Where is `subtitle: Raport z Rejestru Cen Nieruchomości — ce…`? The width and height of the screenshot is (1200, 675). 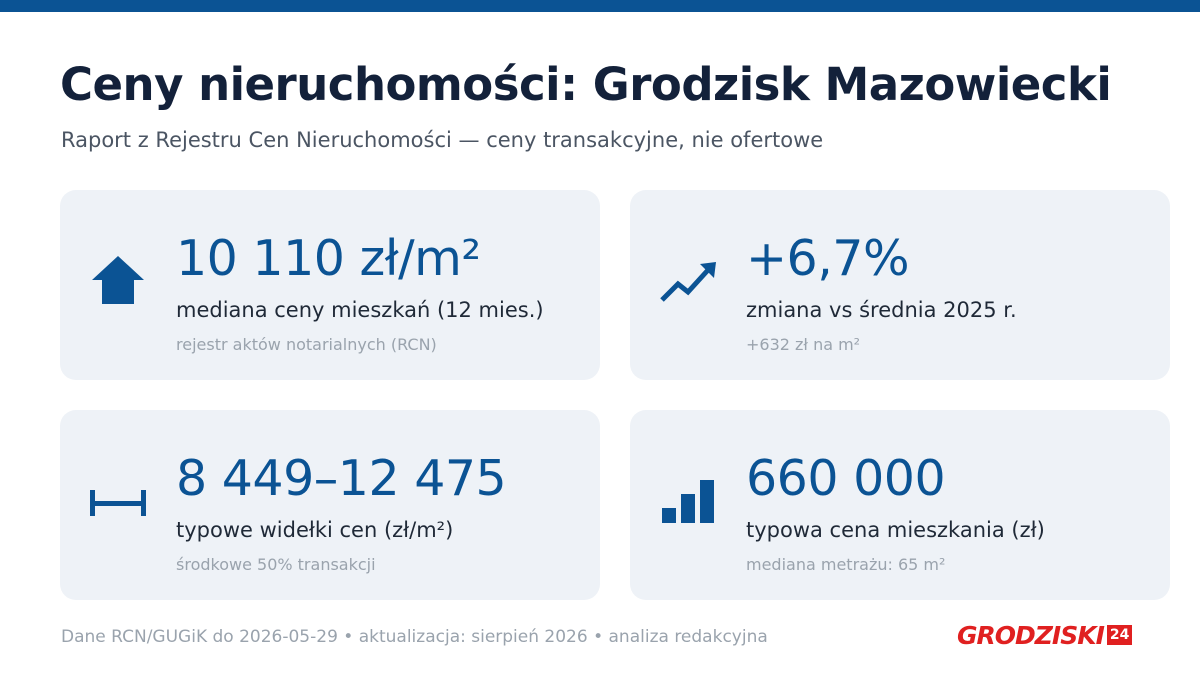 subtitle: Raport z Rejestru Cen Nieruchomości — ce… is located at coordinates (442, 140).